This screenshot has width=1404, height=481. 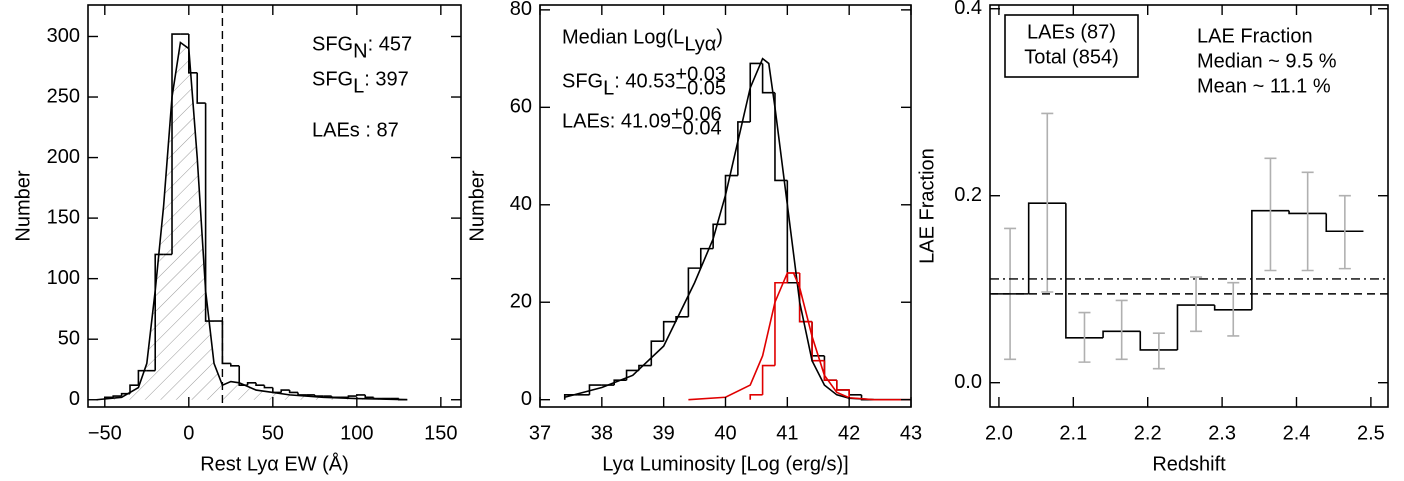 What do you see at coordinates (521, 204) in the screenshot?
I see `y-tick-label: 40` at bounding box center [521, 204].